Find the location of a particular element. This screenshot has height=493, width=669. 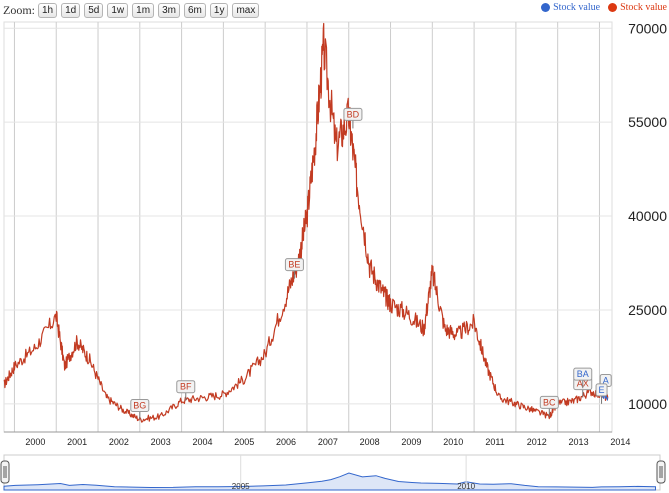

y-tick-label: 70000 is located at coordinates (647, 28).